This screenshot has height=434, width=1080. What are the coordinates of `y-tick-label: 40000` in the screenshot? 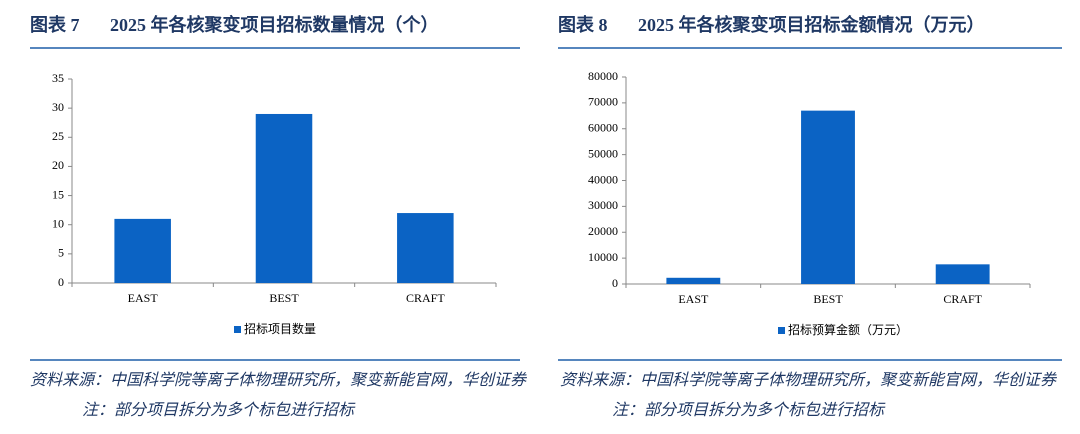 It's located at (603, 179).